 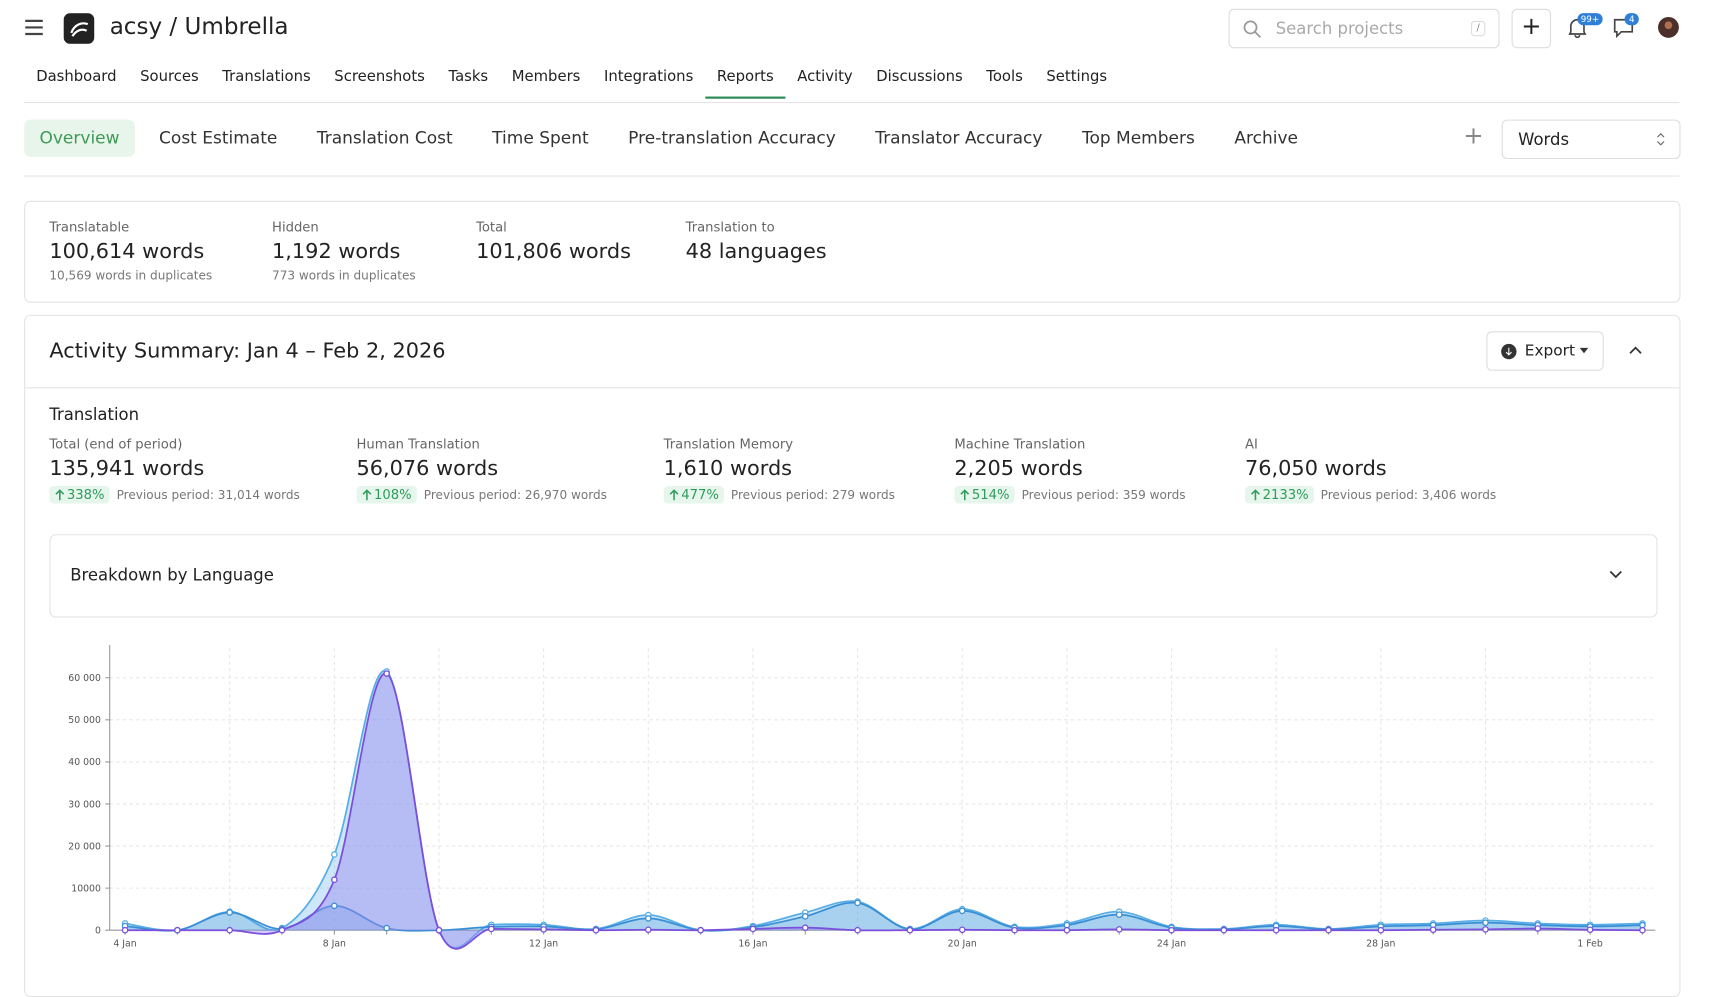 I want to click on nav-item: Settings, so click(x=1077, y=77).